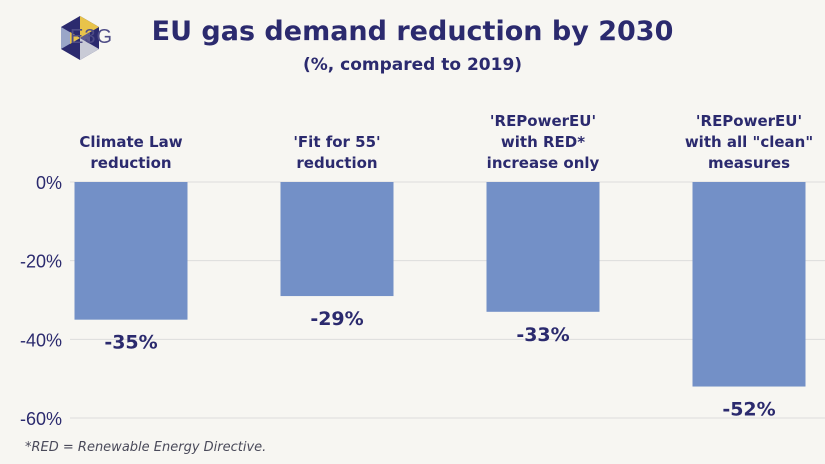 This screenshot has width=825, height=464. Describe the element at coordinates (49, 183) in the screenshot. I see `y-tick-label: 0%` at that location.